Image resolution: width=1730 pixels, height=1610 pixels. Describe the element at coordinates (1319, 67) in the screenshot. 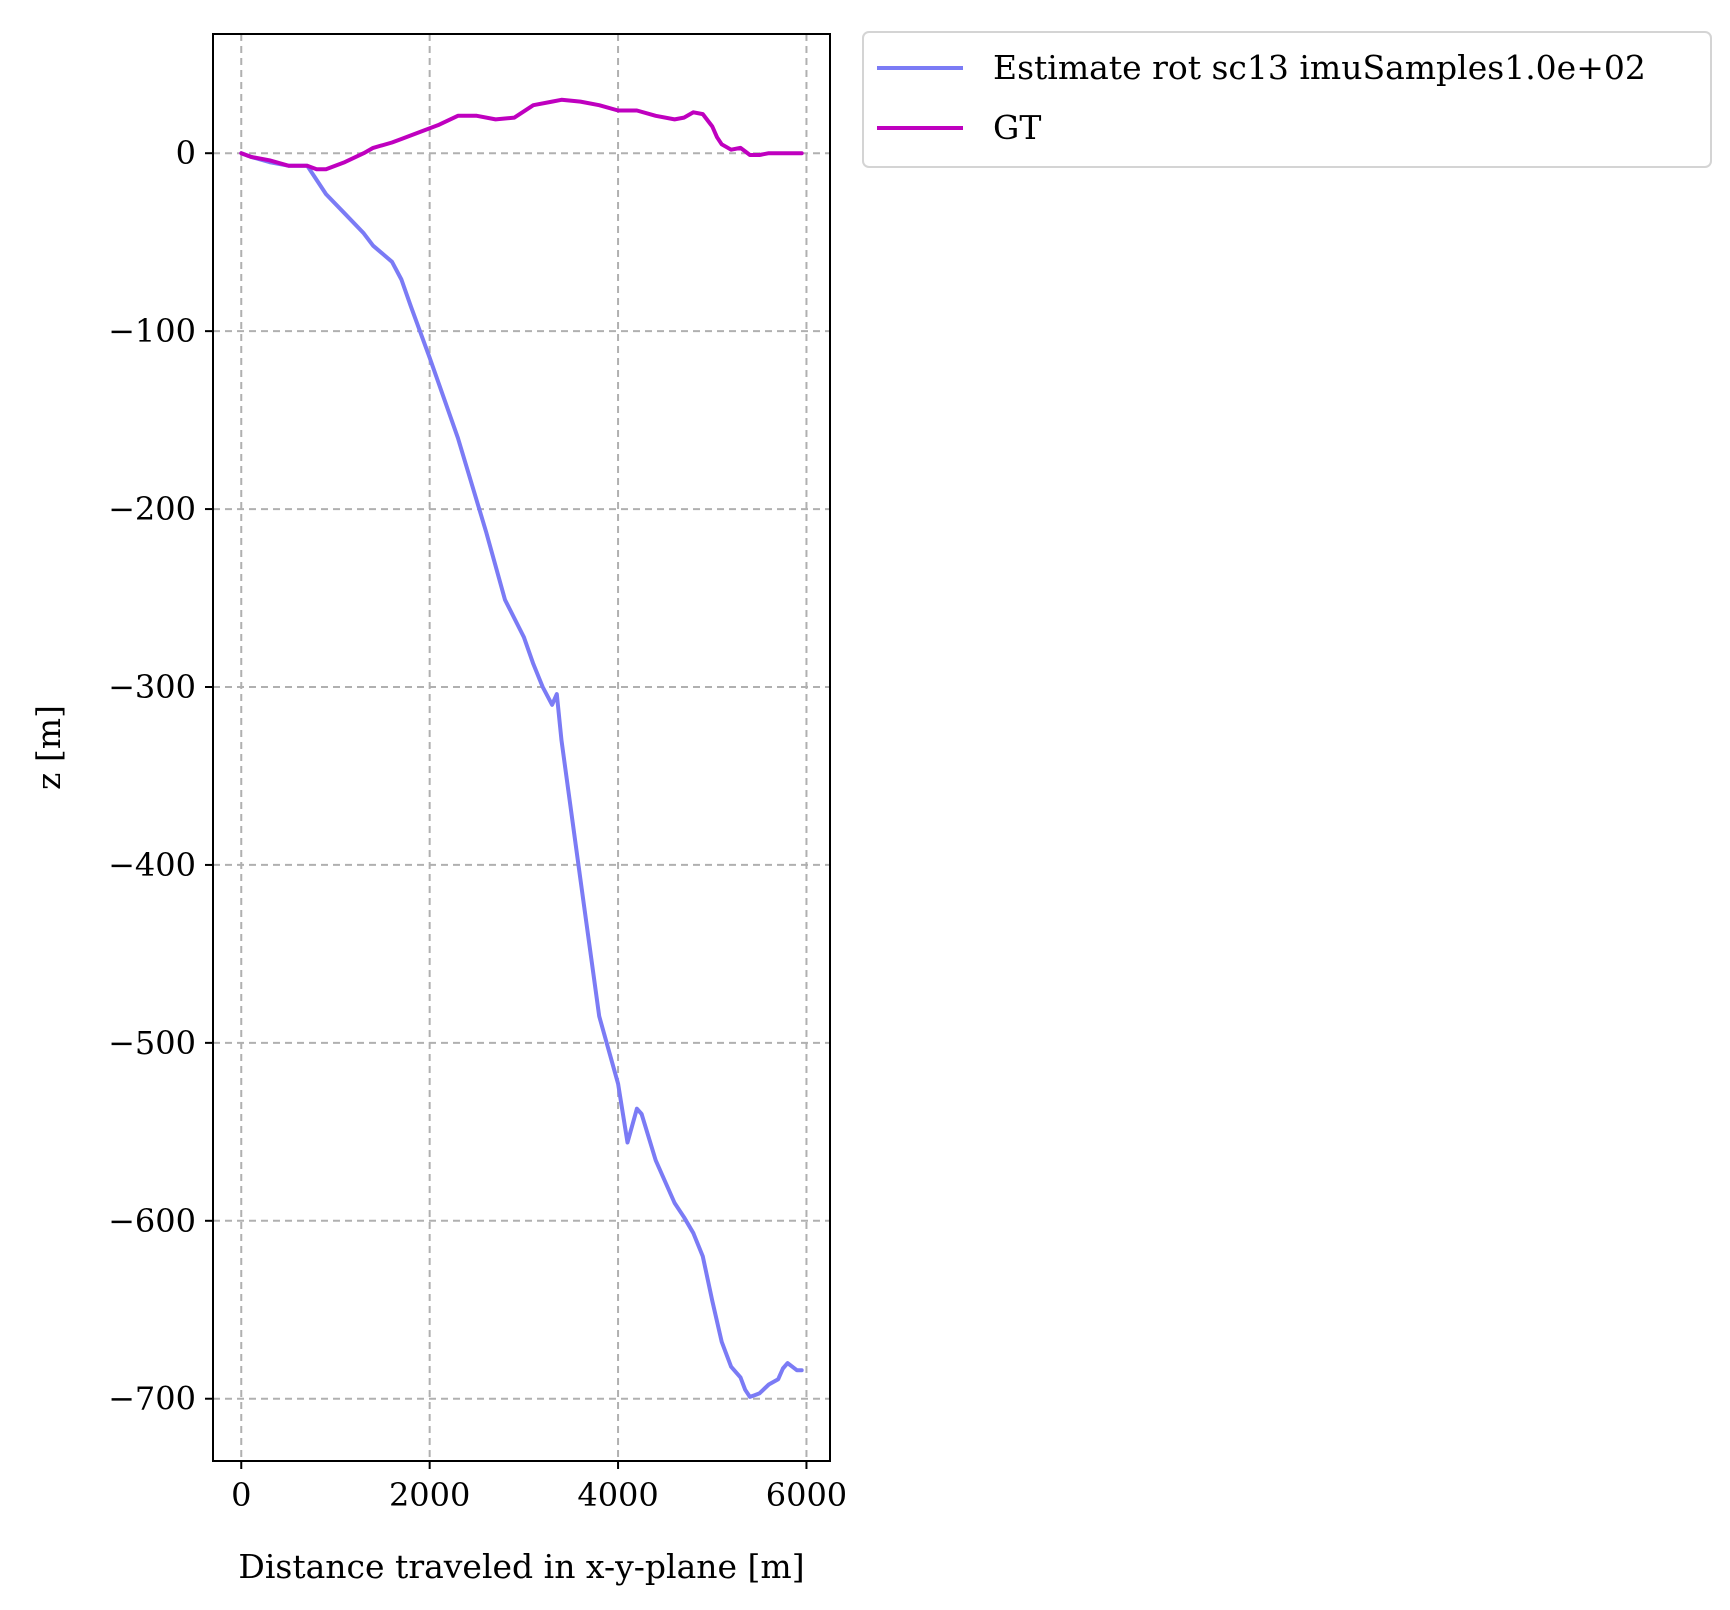

I see `legend-label-estimate: Estimate rot sc13 imuSamples1.0e+02` at that location.